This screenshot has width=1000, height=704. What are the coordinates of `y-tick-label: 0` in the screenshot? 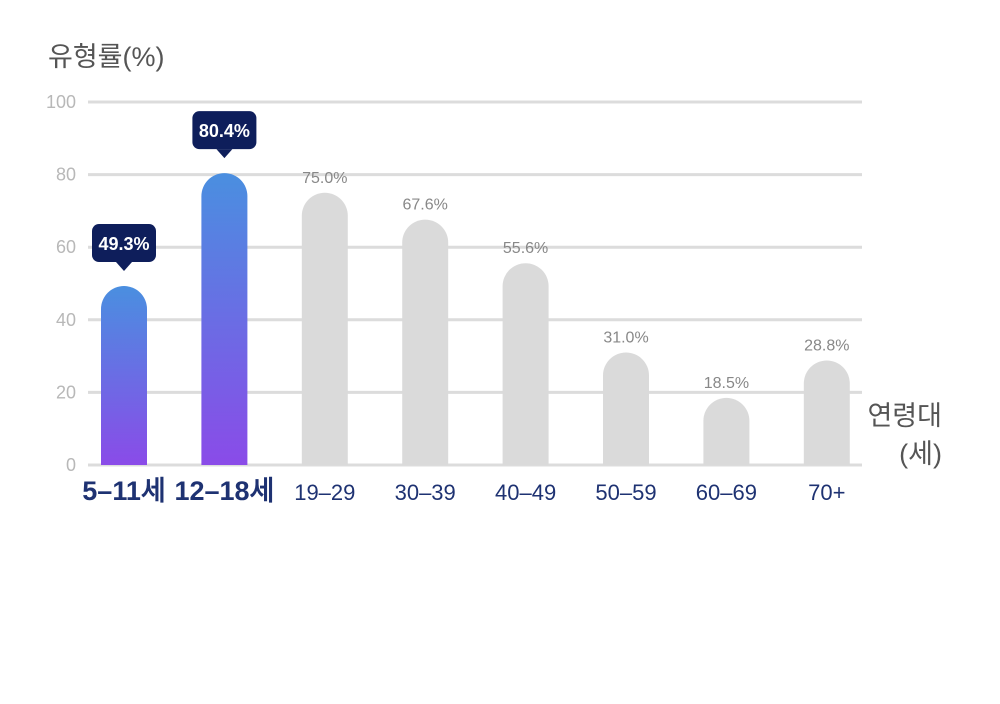 It's located at (71, 465).